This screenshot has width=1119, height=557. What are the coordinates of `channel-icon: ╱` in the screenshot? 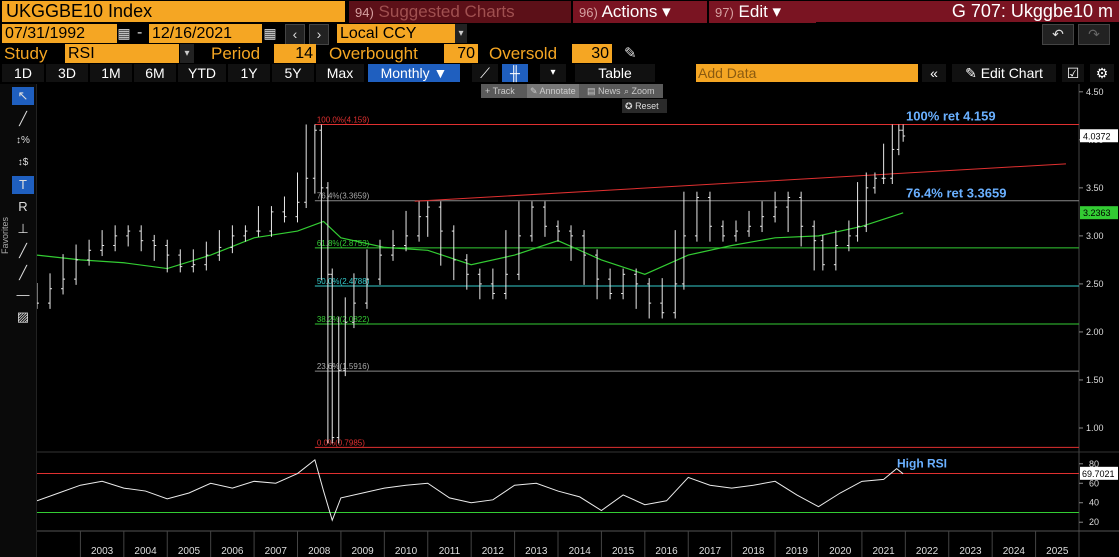 It's located at (23, 272).